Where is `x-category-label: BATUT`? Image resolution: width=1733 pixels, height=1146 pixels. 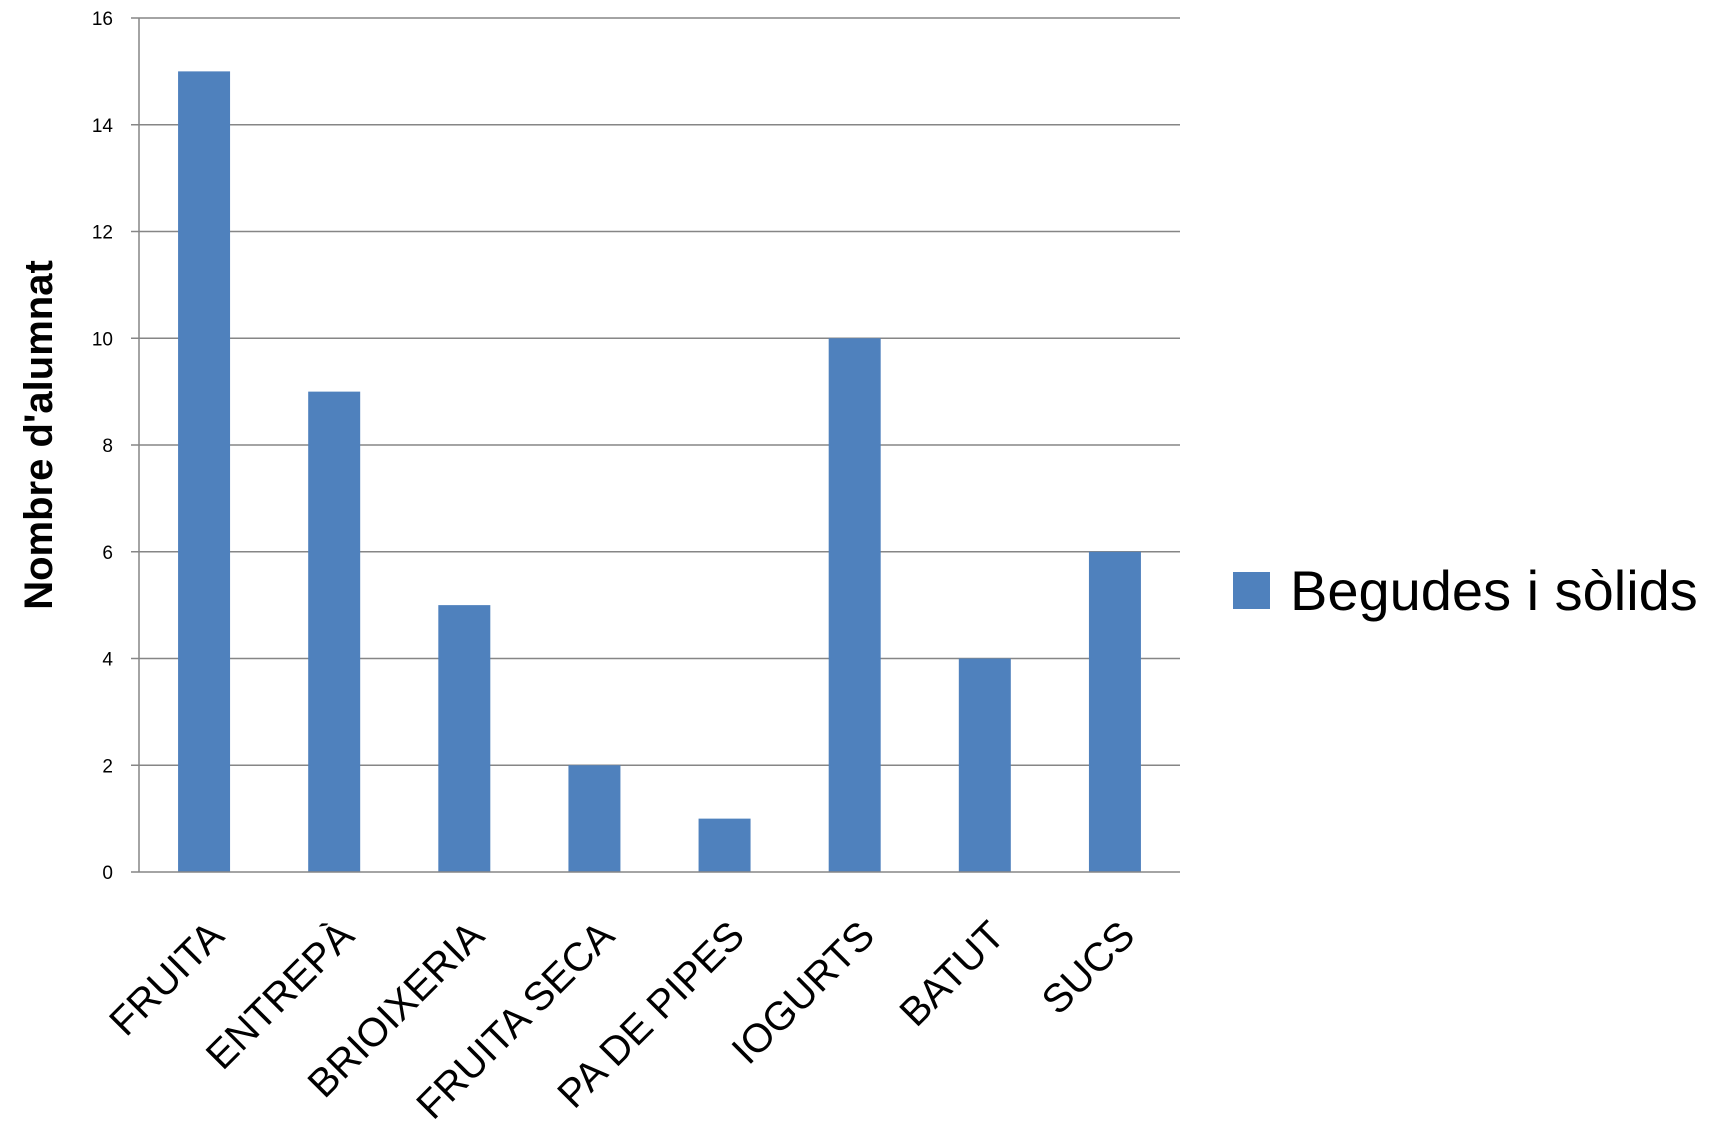
x-category-label: BATUT is located at coordinates (952, 974).